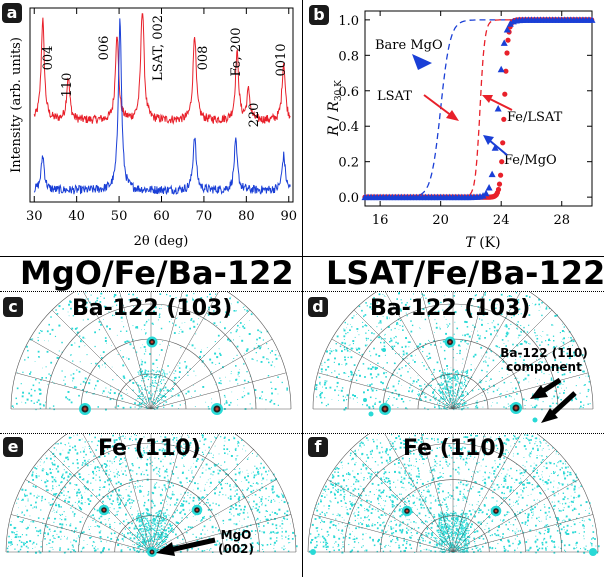  What do you see at coordinates (16, 105) in the screenshot?
I see `xrd-ylabel: Intensity (arb. units)` at bounding box center [16, 105].